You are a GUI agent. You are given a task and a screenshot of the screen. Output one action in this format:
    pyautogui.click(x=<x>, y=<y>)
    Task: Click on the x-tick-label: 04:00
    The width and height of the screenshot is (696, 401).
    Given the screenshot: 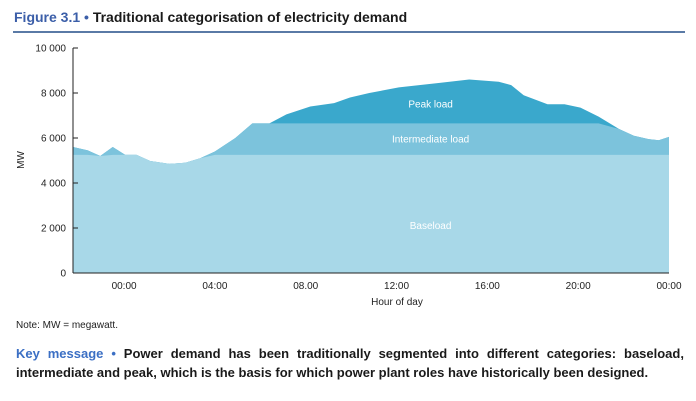 What is the action you would take?
    pyautogui.click(x=214, y=286)
    